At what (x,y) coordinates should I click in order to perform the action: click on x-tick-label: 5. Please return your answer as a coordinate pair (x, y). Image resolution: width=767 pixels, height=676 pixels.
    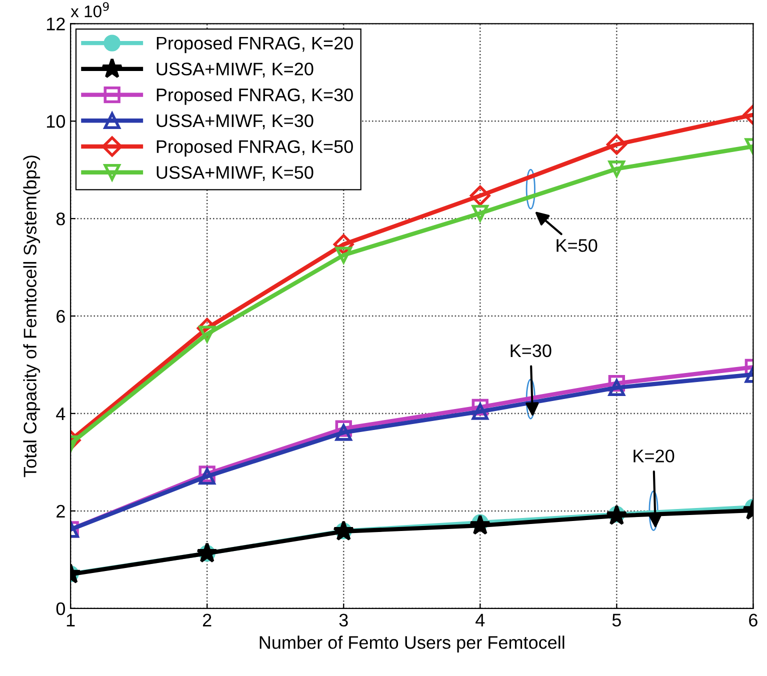
    Looking at the image, I should click on (616, 620).